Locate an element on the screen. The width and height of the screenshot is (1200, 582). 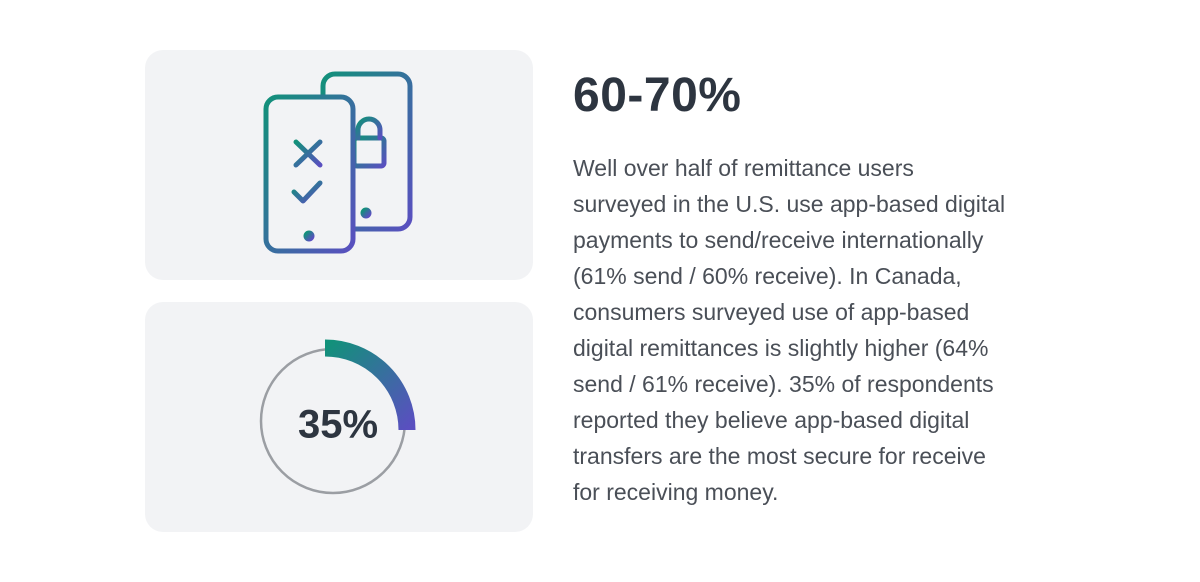
body-line: (61% send / 60% receive). In Canada, is located at coordinates (767, 276).